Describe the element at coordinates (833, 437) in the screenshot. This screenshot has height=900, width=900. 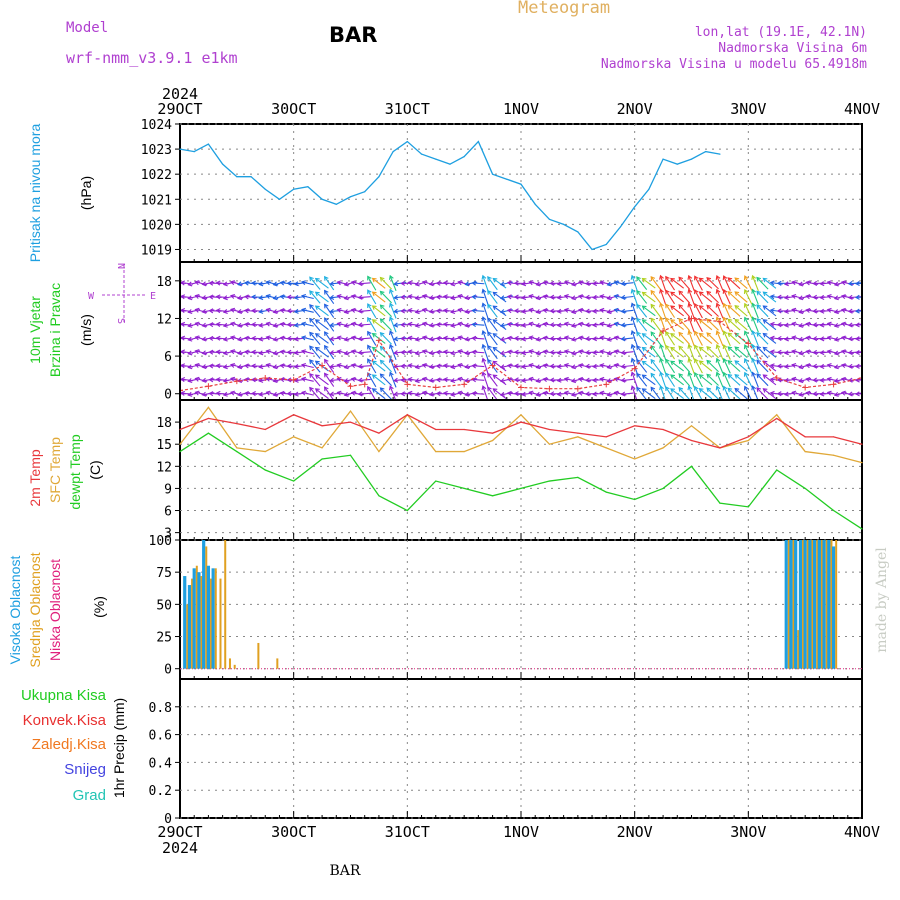
I see `temp2m-line-point` at that location.